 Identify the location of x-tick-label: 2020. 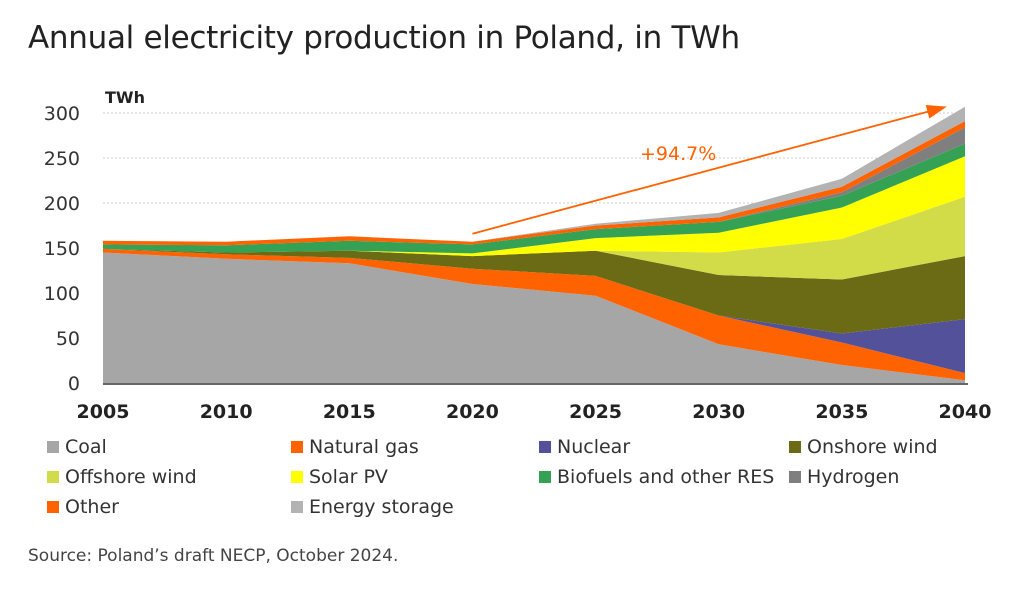
(472, 412).